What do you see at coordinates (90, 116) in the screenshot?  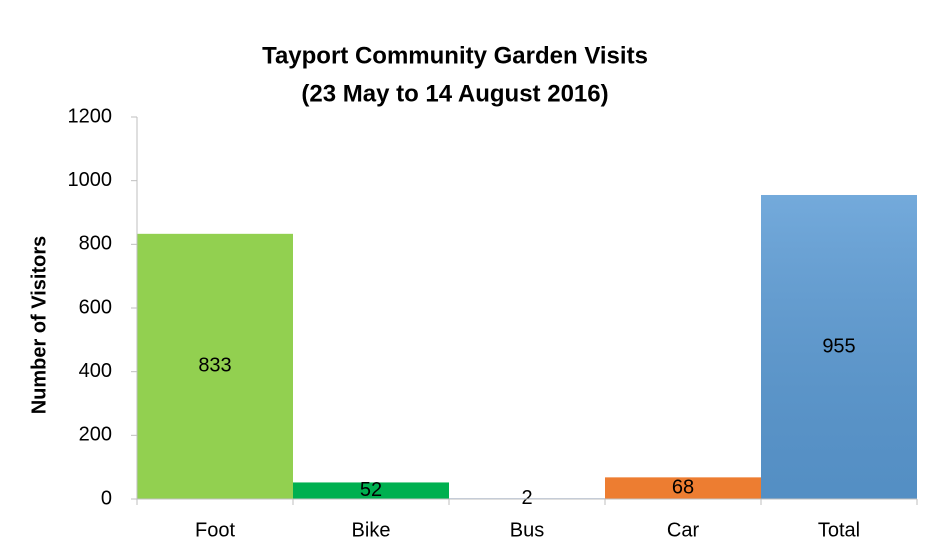 I see `y-tick-label: 1200` at bounding box center [90, 116].